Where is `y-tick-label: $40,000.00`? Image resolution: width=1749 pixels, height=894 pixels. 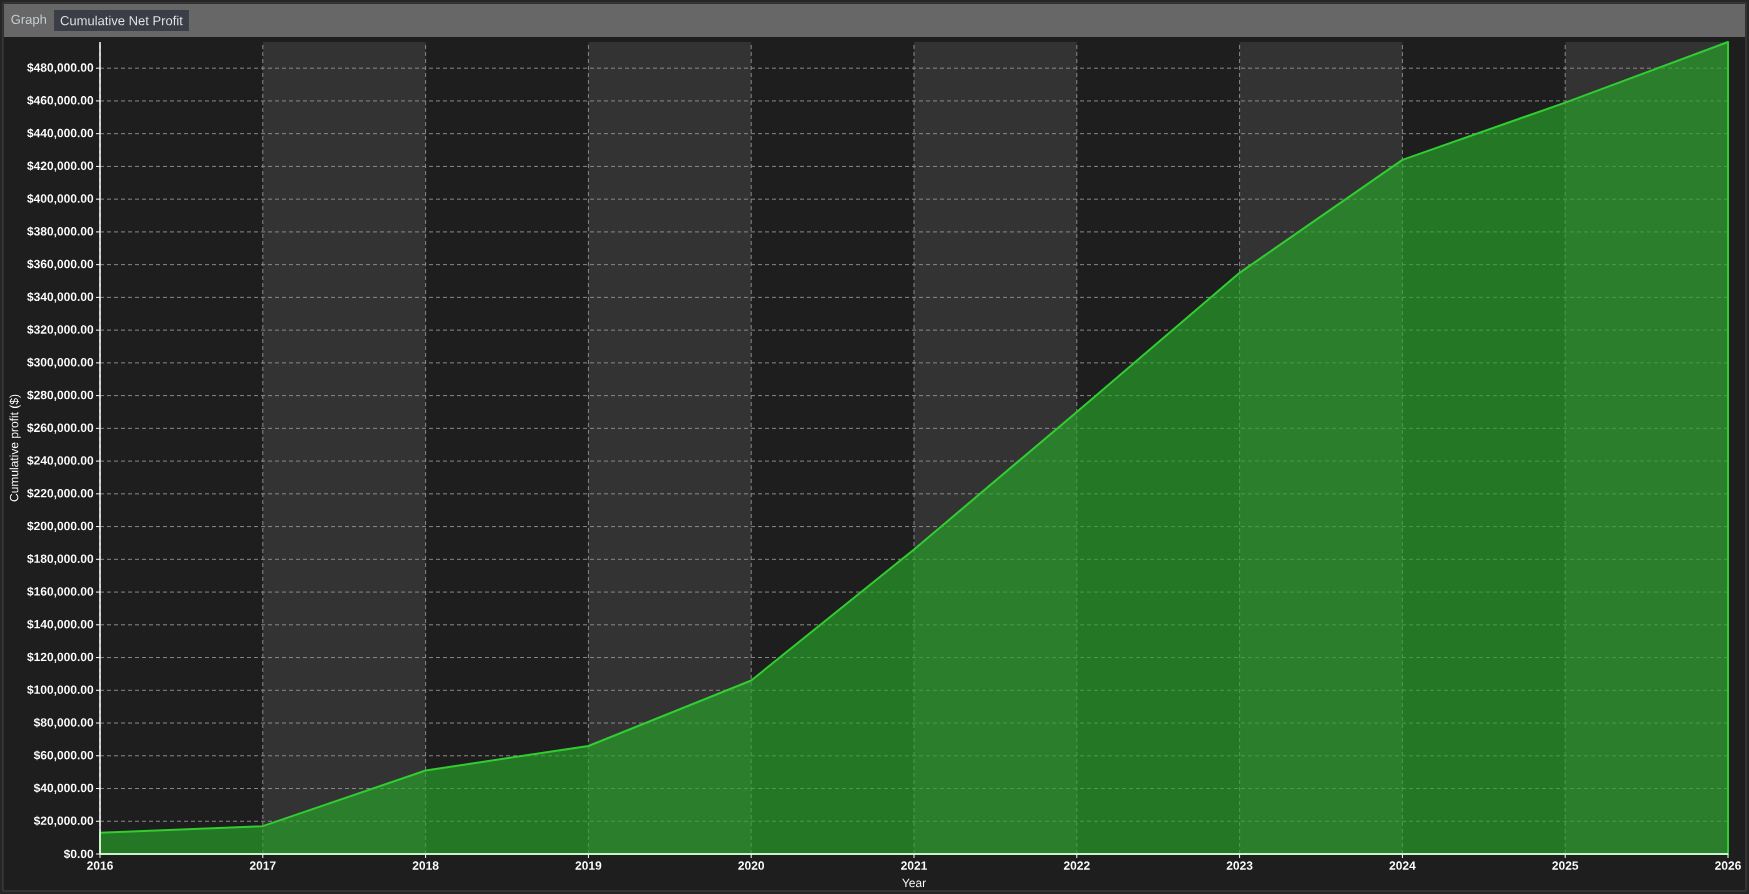 y-tick-label: $40,000.00 is located at coordinates (63, 788).